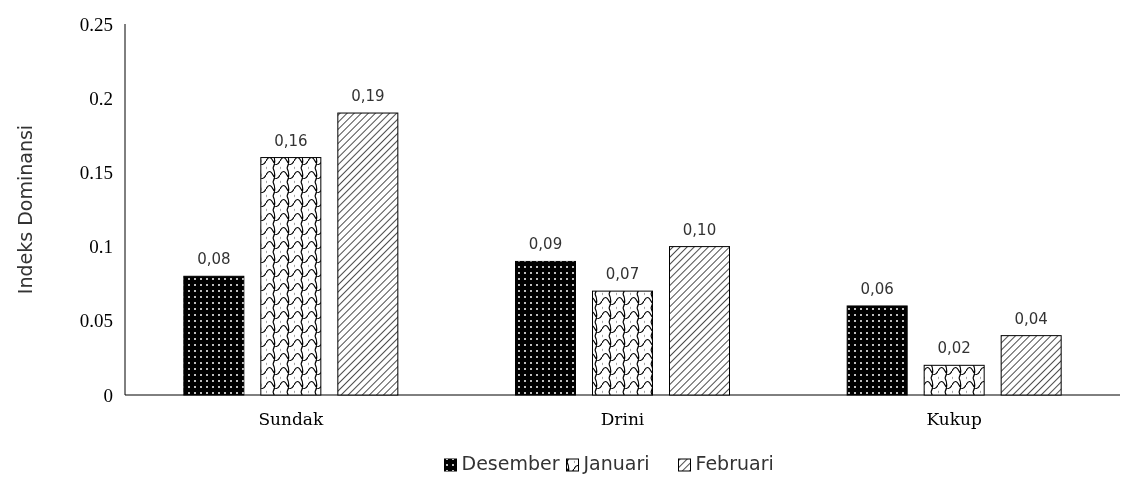 This screenshot has width=1143, height=489. What do you see at coordinates (545, 244) in the screenshot?
I see `data-label: 0,09` at bounding box center [545, 244].